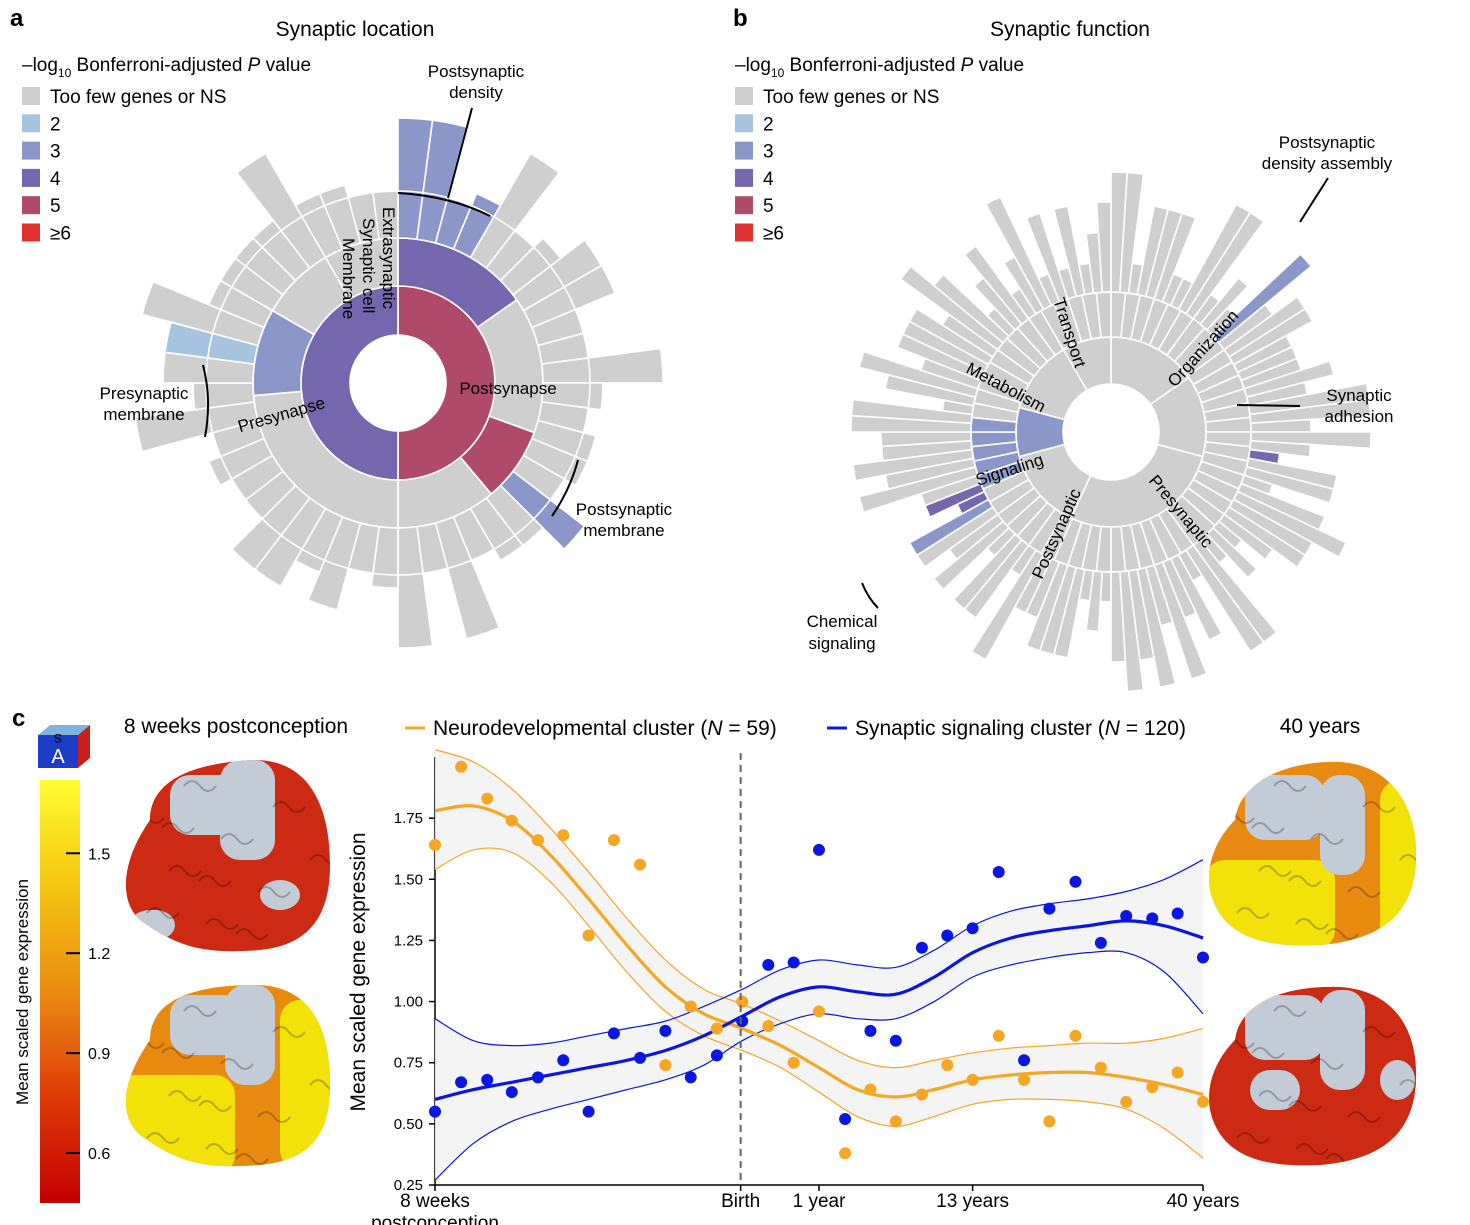 The image size is (1470, 1225). What do you see at coordinates (408, 940) in the screenshot?
I see `y-tick-label-4: 1.25` at bounding box center [408, 940].